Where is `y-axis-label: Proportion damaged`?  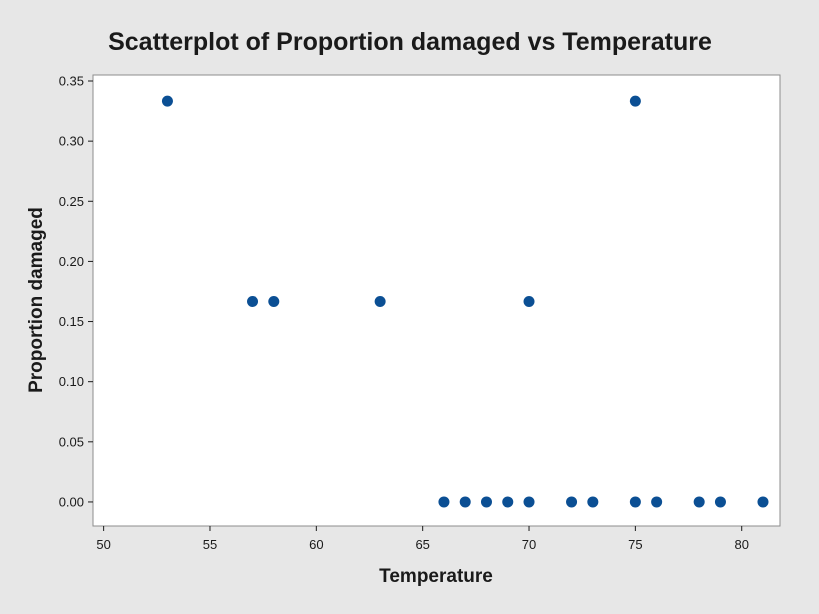 y-axis-label: Proportion damaged is located at coordinates (36, 300).